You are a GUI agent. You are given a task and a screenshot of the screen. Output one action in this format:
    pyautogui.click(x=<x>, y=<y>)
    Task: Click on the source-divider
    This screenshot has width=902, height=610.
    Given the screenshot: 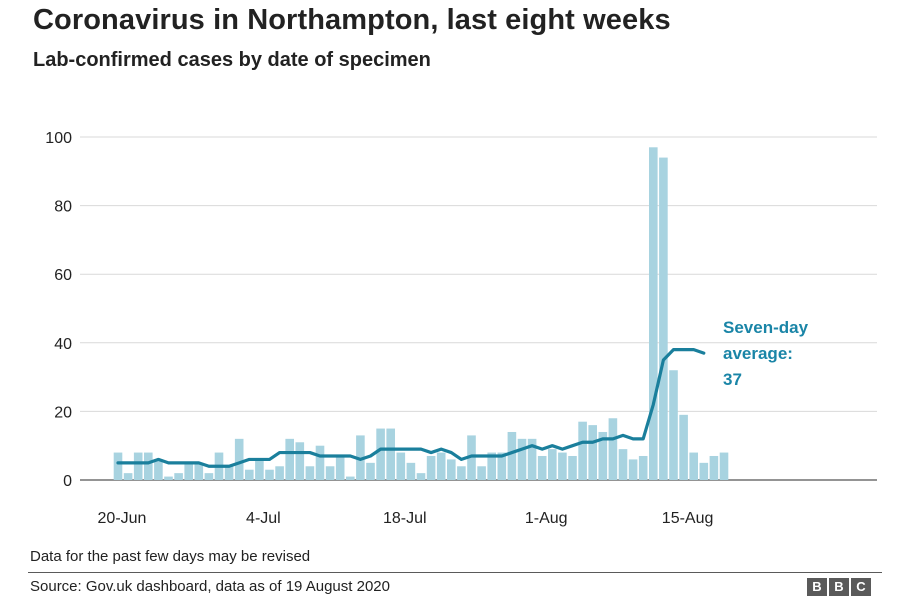 What is the action you would take?
    pyautogui.click(x=455, y=572)
    